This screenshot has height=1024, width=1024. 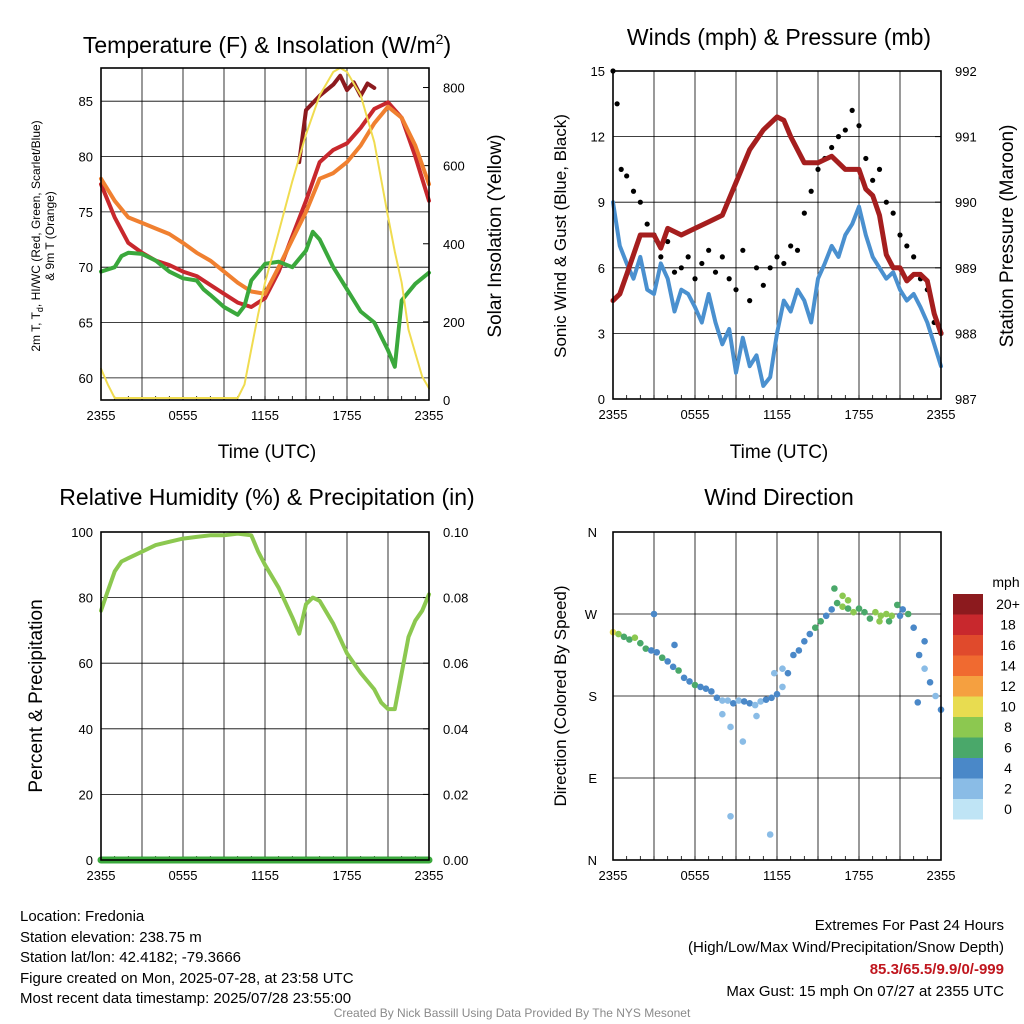 I want to click on legend-label: 10, so click(x=1008, y=707).